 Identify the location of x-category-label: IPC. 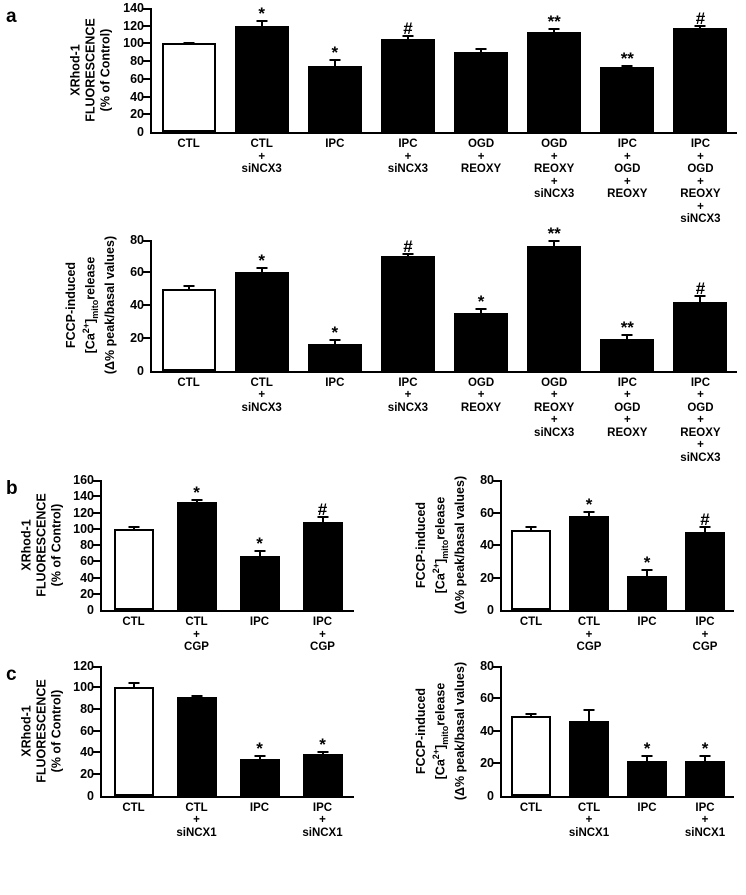
(335, 382).